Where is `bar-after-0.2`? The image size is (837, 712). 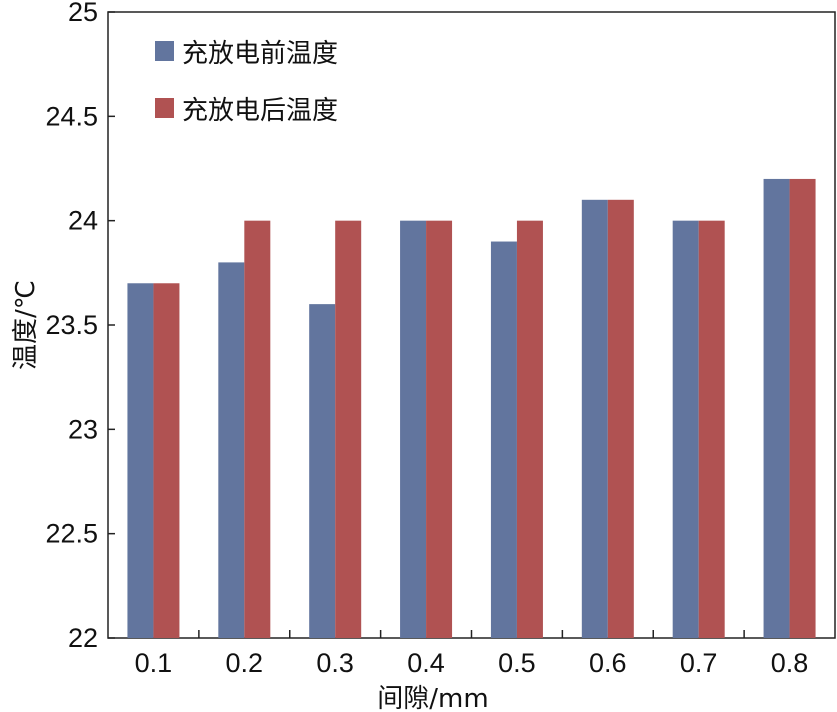
bar-after-0.2 is located at coordinates (257, 429).